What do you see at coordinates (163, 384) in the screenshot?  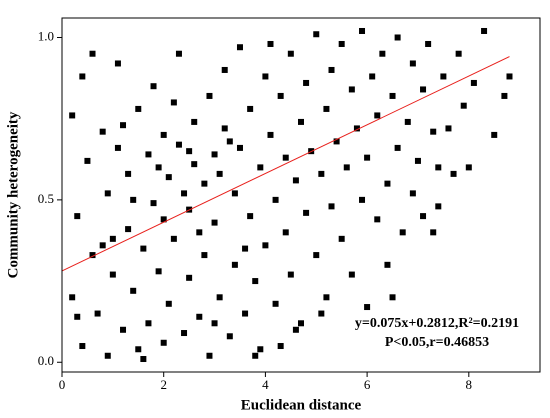 I see `x-tick-label: 2` at bounding box center [163, 384].